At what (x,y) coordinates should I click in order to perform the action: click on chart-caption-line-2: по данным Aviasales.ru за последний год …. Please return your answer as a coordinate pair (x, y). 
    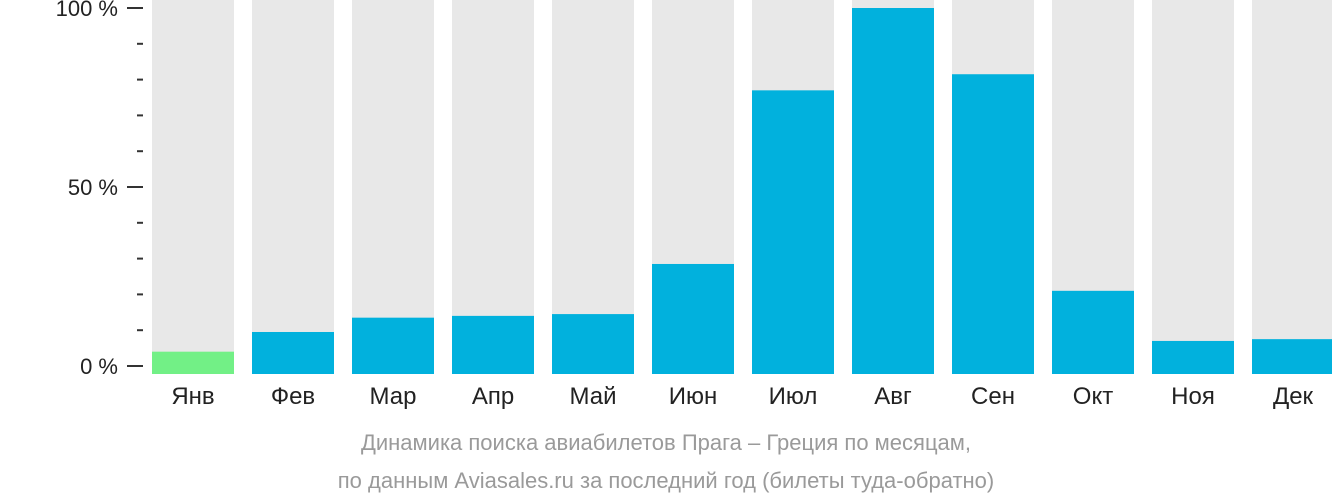
    Looking at the image, I should click on (666, 480).